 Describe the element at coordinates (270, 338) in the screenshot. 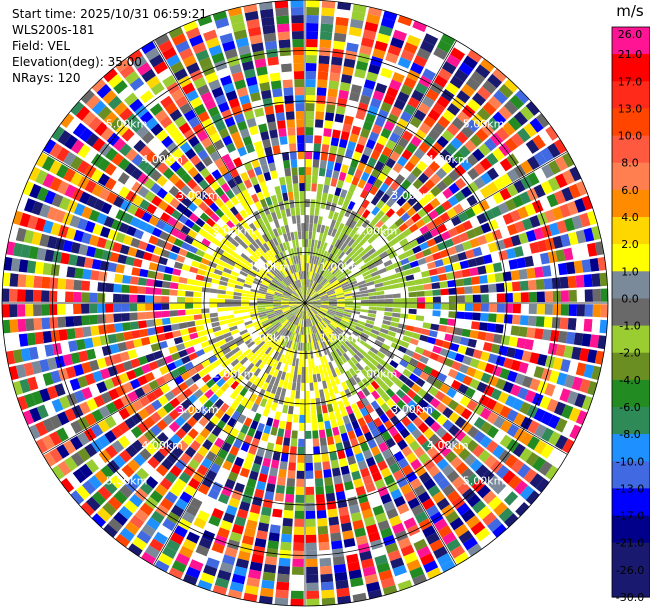

I see `range-label-1km-225: 1.00km` at that location.